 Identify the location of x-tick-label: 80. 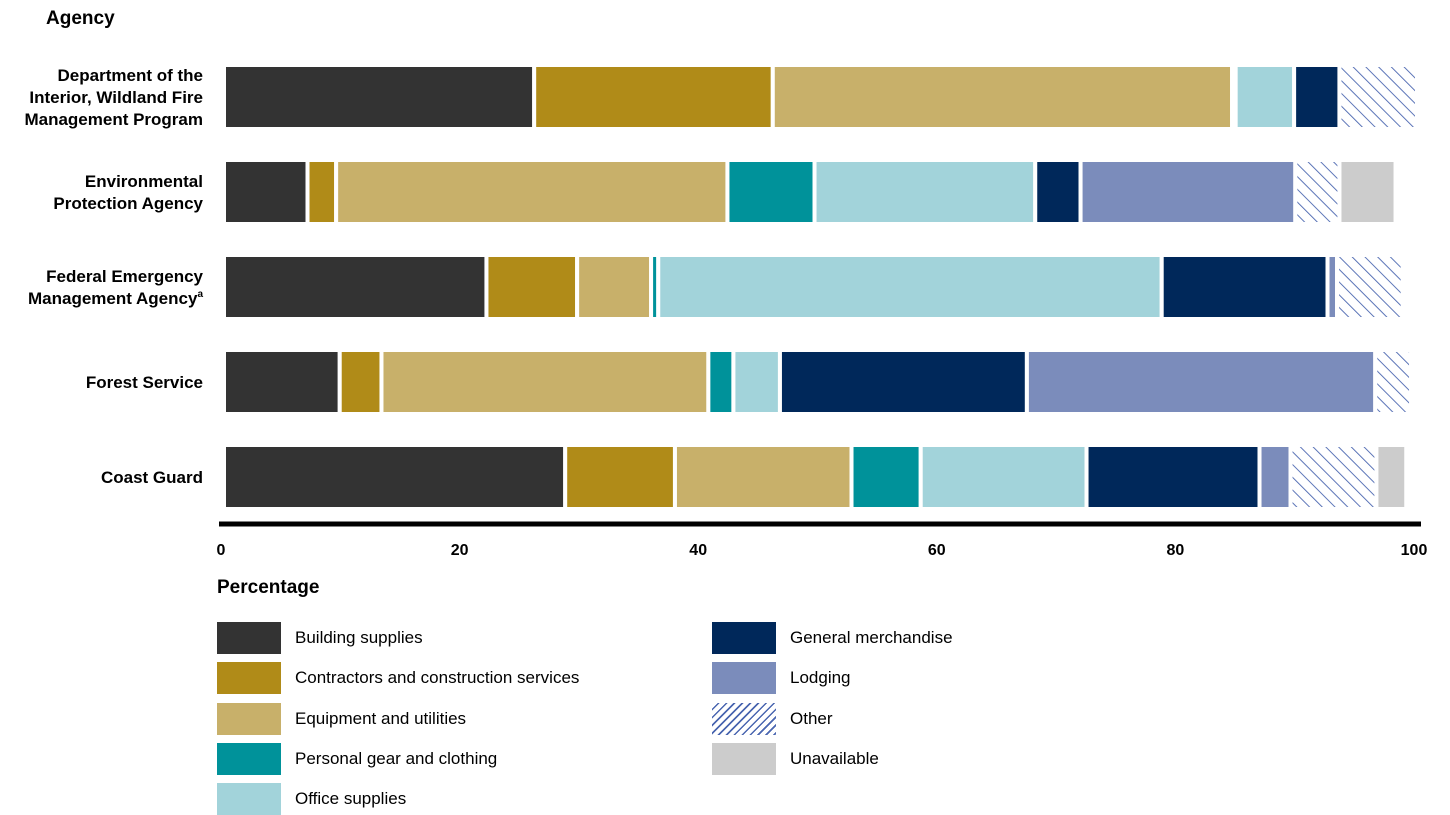
(1176, 550).